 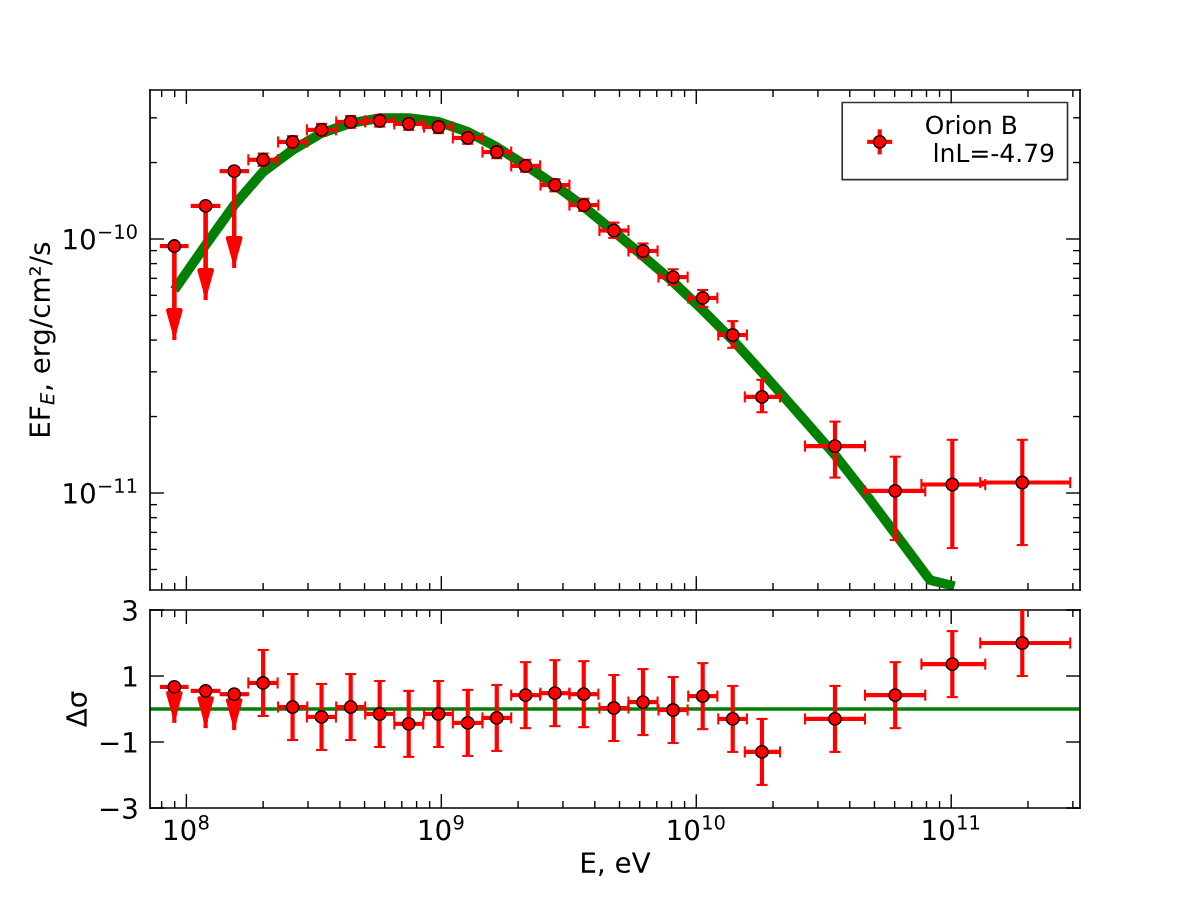 What do you see at coordinates (990, 139) in the screenshot?
I see `legend-label: Orion B lnL=-4.79` at bounding box center [990, 139].